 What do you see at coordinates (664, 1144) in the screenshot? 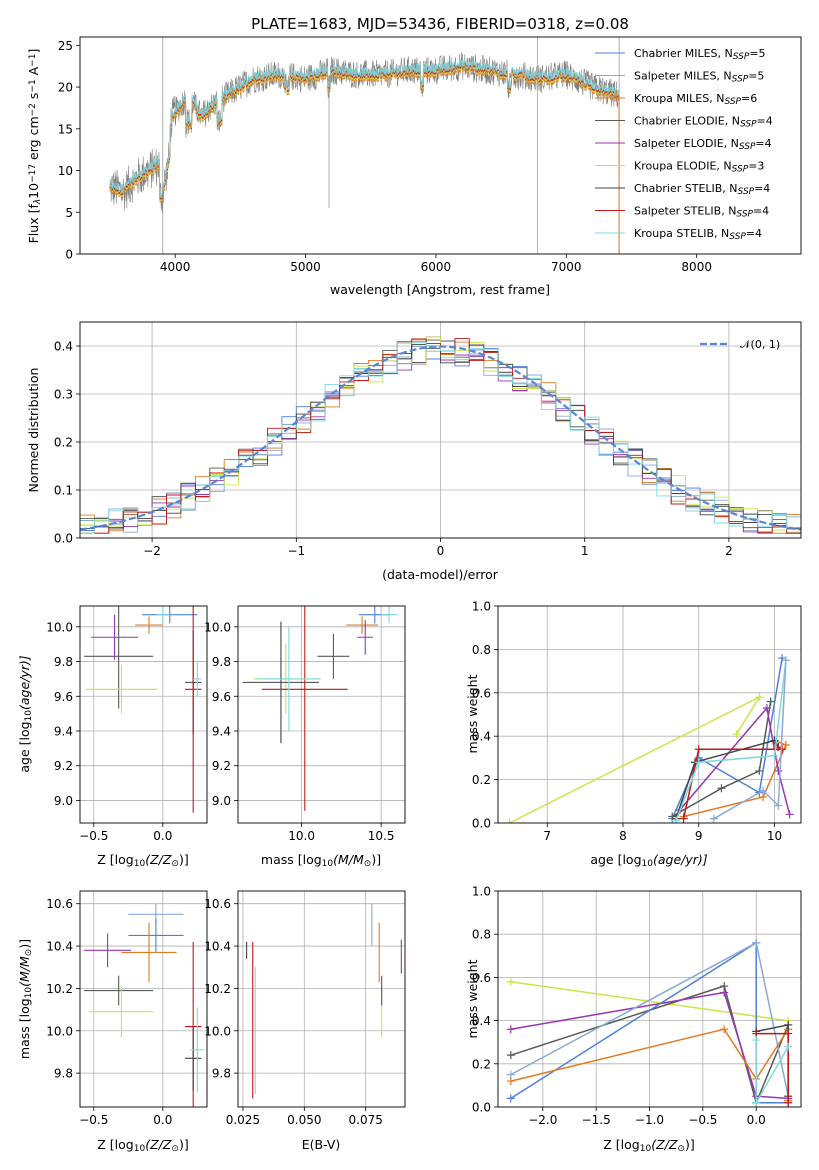
I see `weight-vs-z-x-label-part: (Z/Z` at bounding box center [664, 1144].